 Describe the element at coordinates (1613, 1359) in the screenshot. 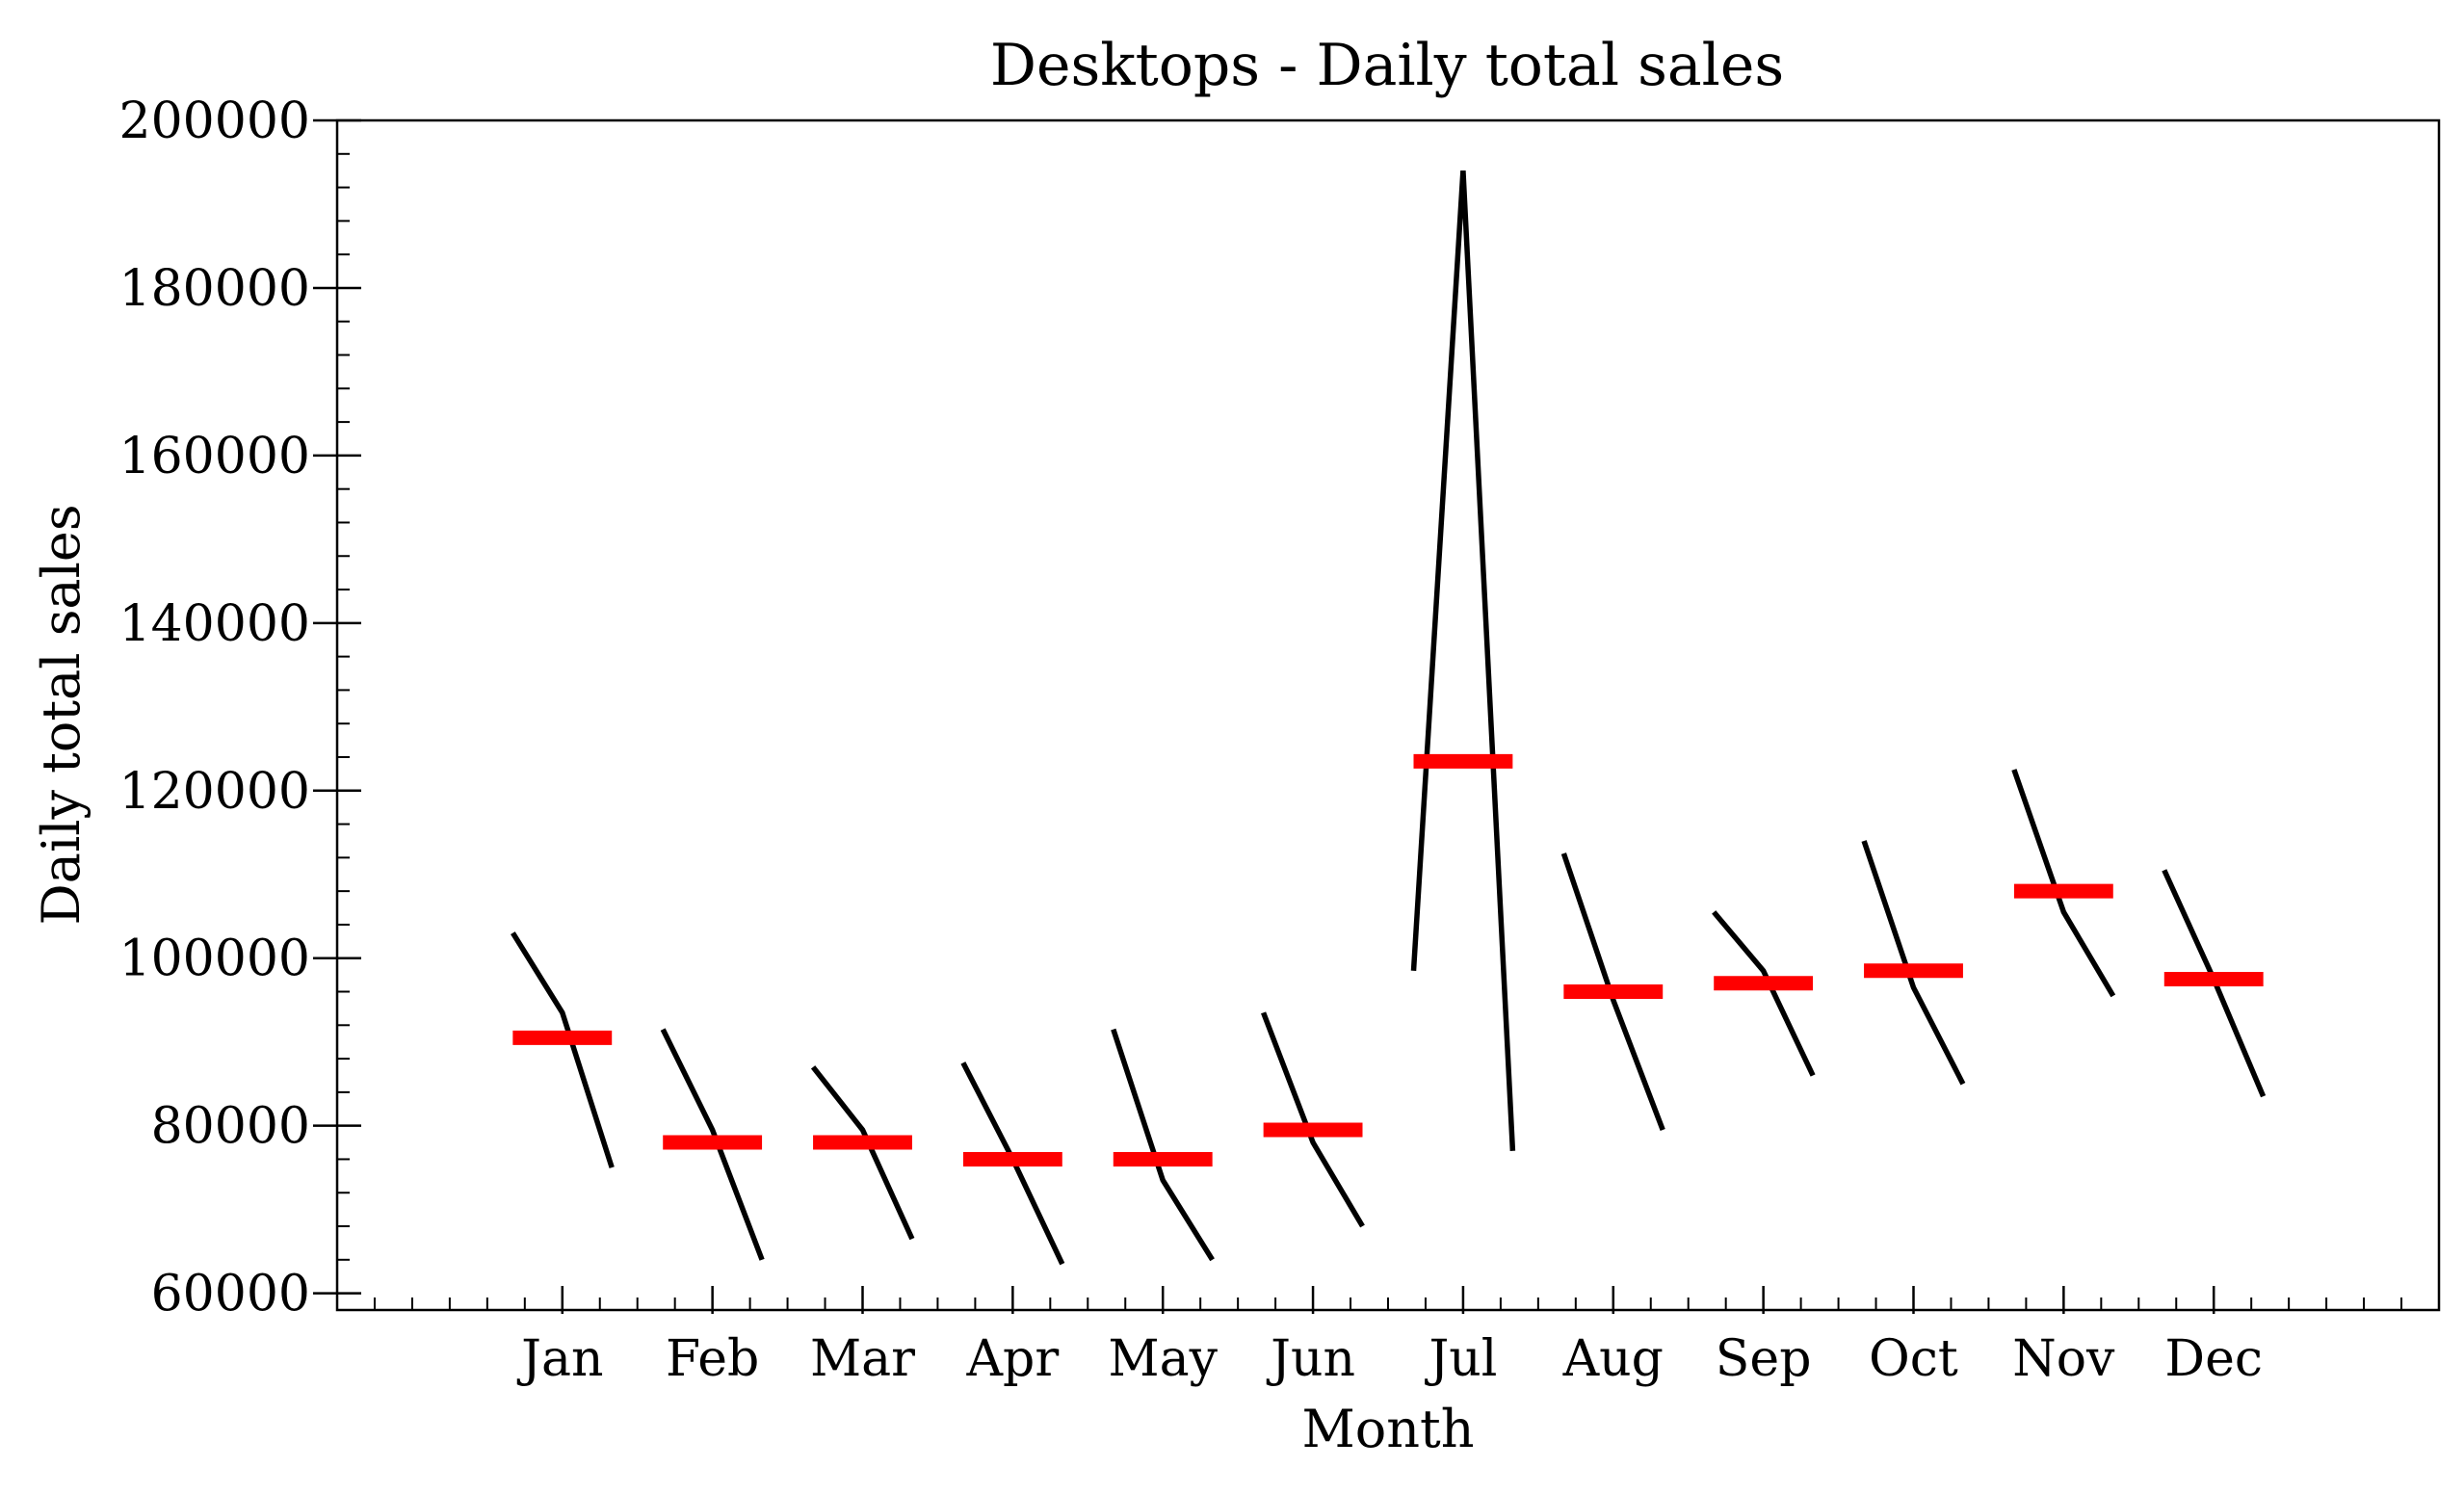

I see `x-tick-label-aug: Aug` at that location.